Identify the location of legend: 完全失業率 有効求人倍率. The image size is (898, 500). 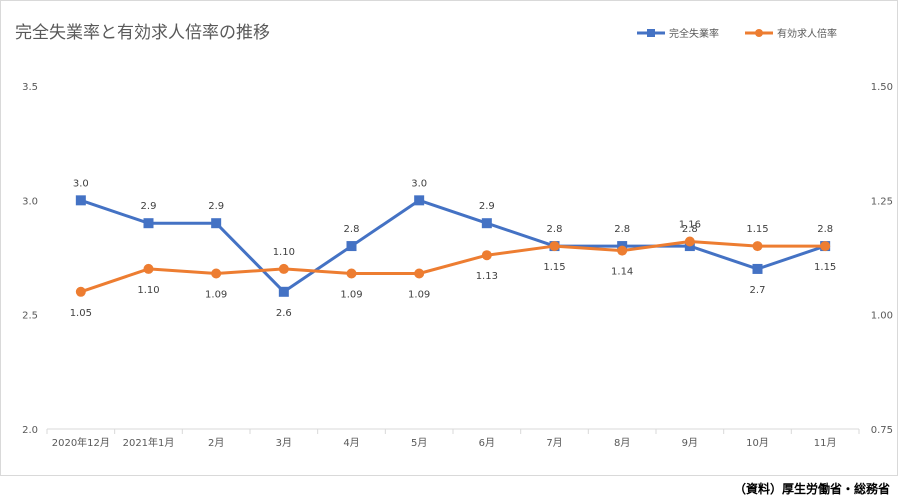
(737, 33).